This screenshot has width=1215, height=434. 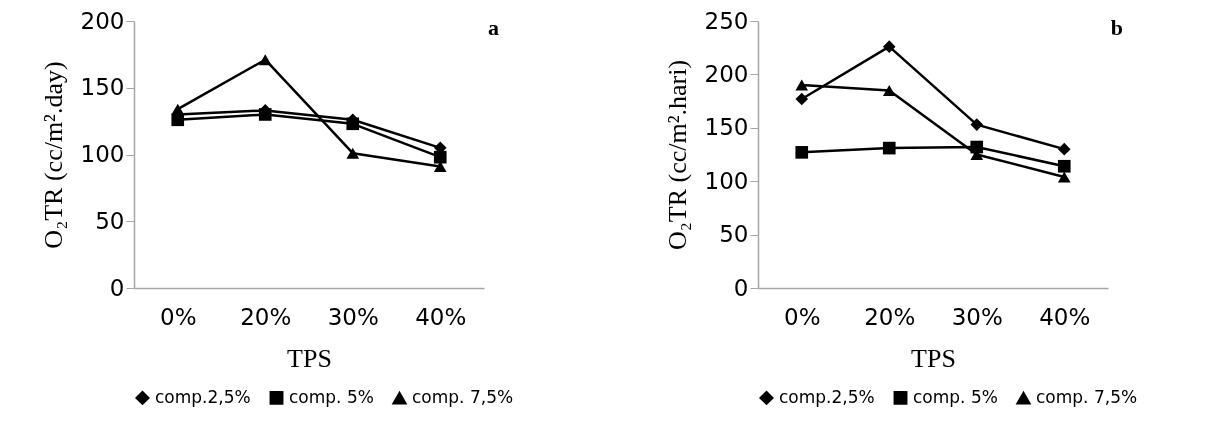 What do you see at coordinates (1116, 27) in the screenshot?
I see `chart-title: b` at bounding box center [1116, 27].